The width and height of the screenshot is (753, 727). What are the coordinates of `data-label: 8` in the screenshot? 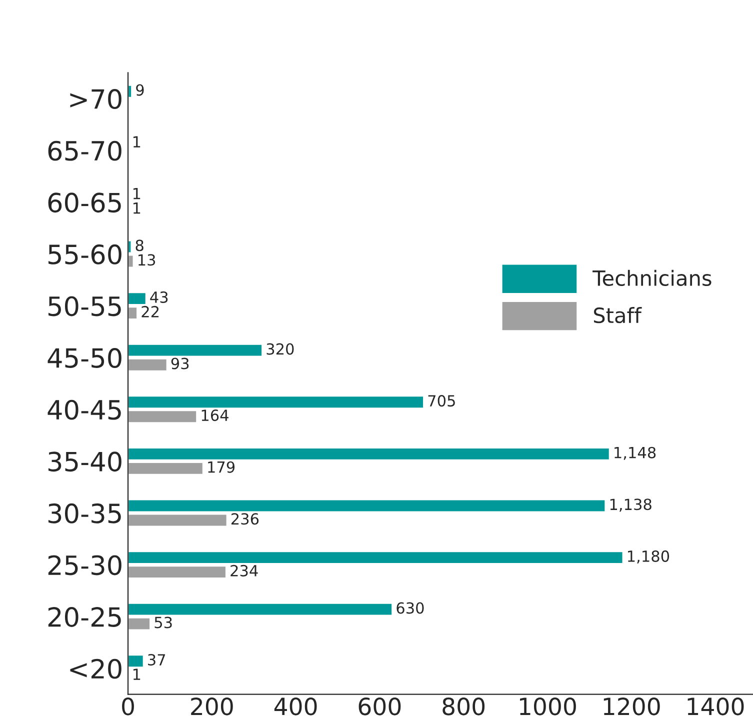 It's located at (140, 246).